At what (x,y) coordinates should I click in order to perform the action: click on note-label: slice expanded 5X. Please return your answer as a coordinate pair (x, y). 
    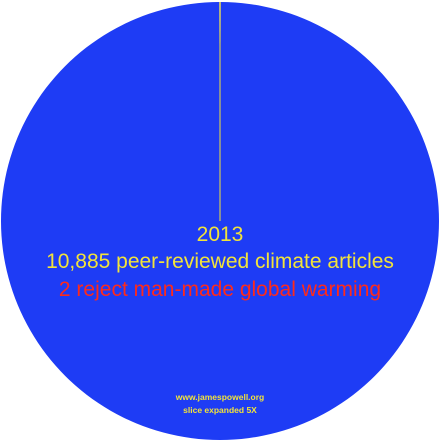
    Looking at the image, I should click on (220, 410).